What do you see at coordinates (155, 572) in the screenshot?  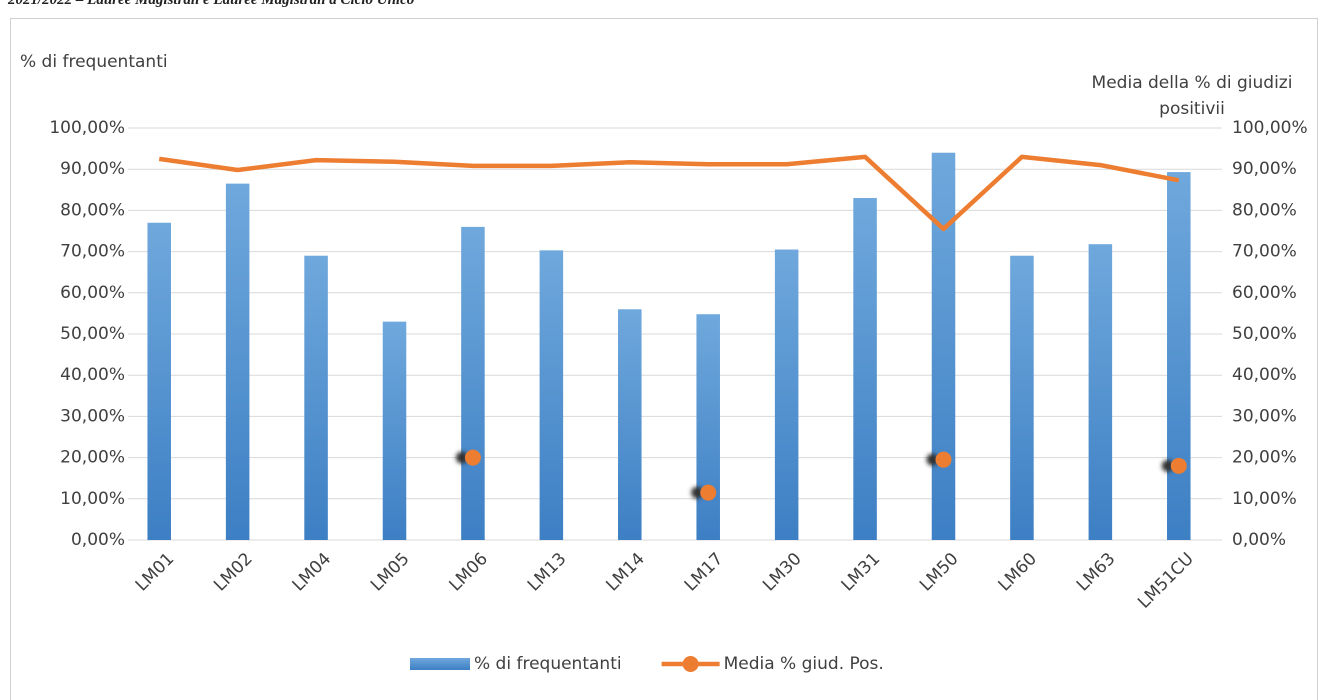 I see `x-tick-label: LM01` at bounding box center [155, 572].